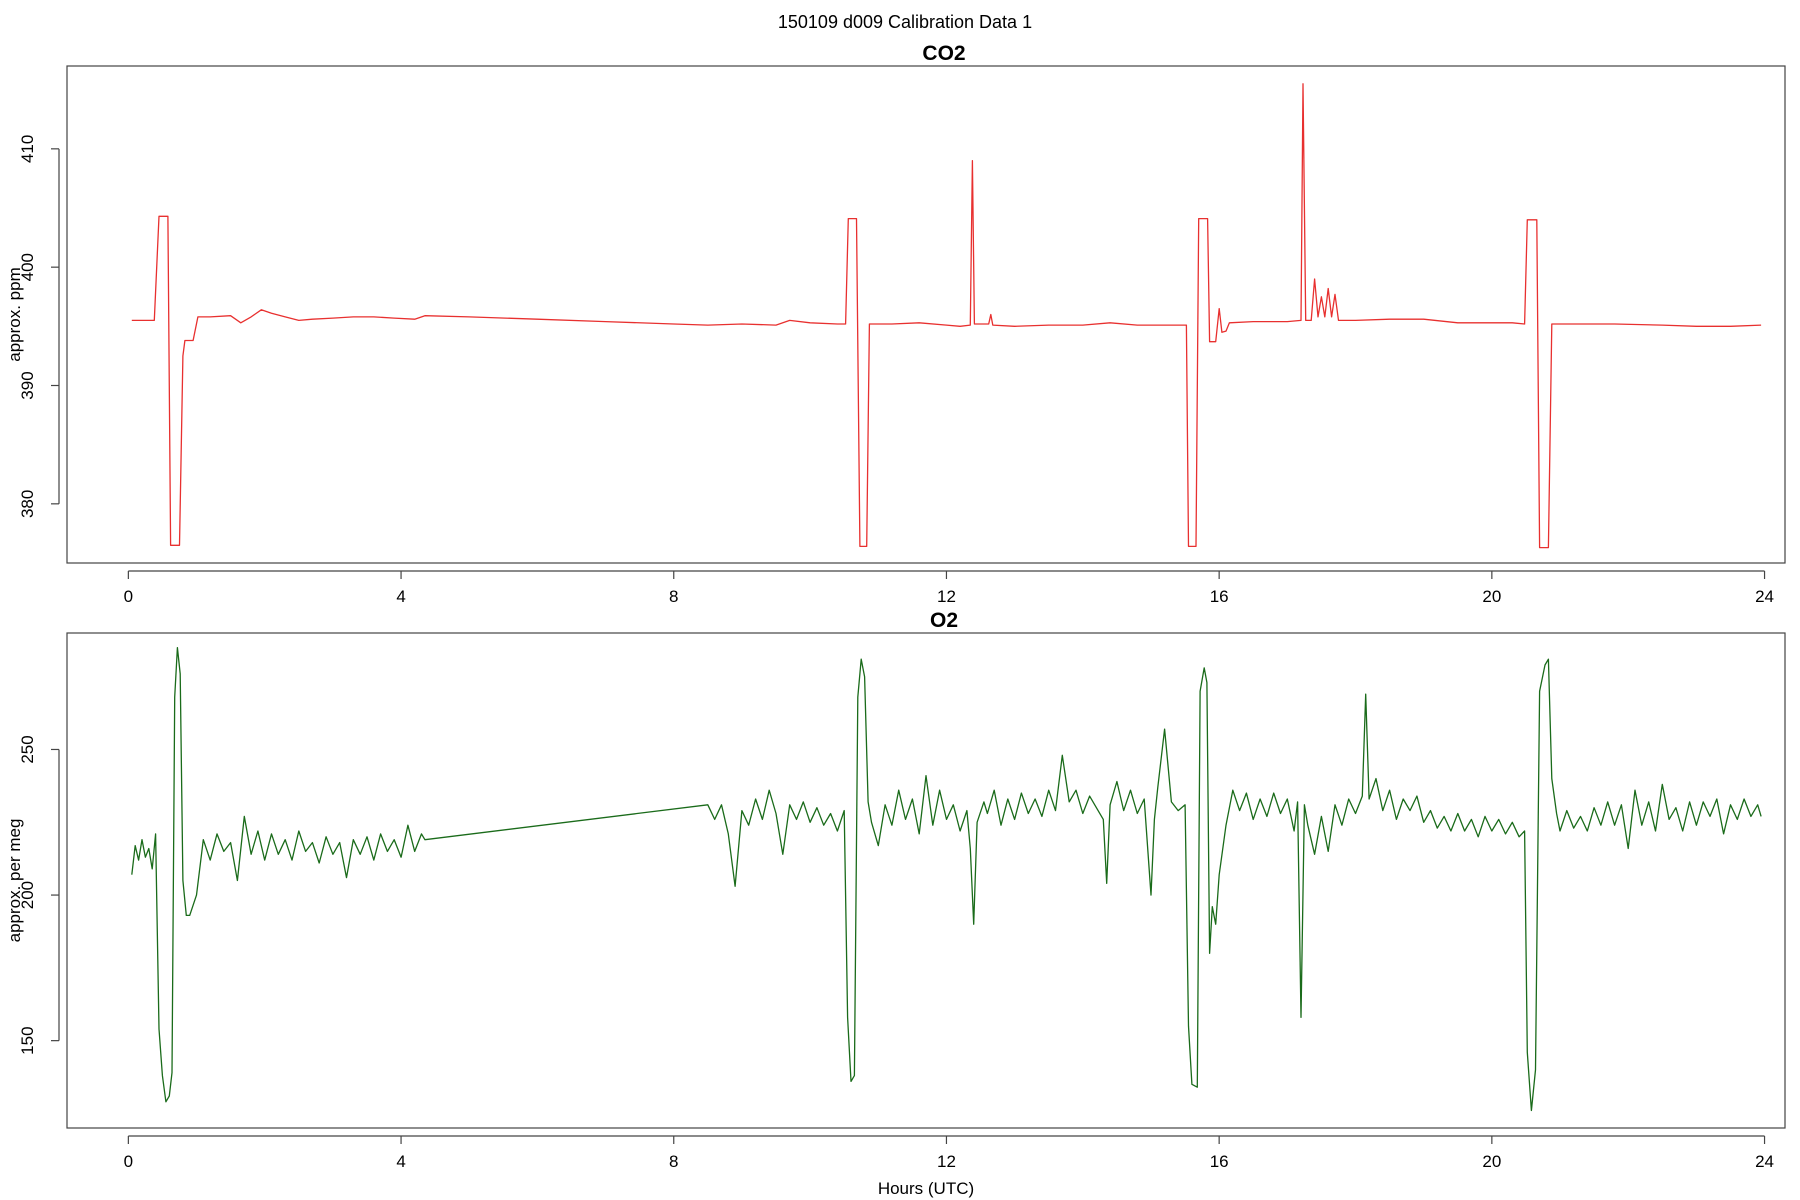  Describe the element at coordinates (1219, 596) in the screenshot. I see `co2-x-tick-label: 16` at that location.